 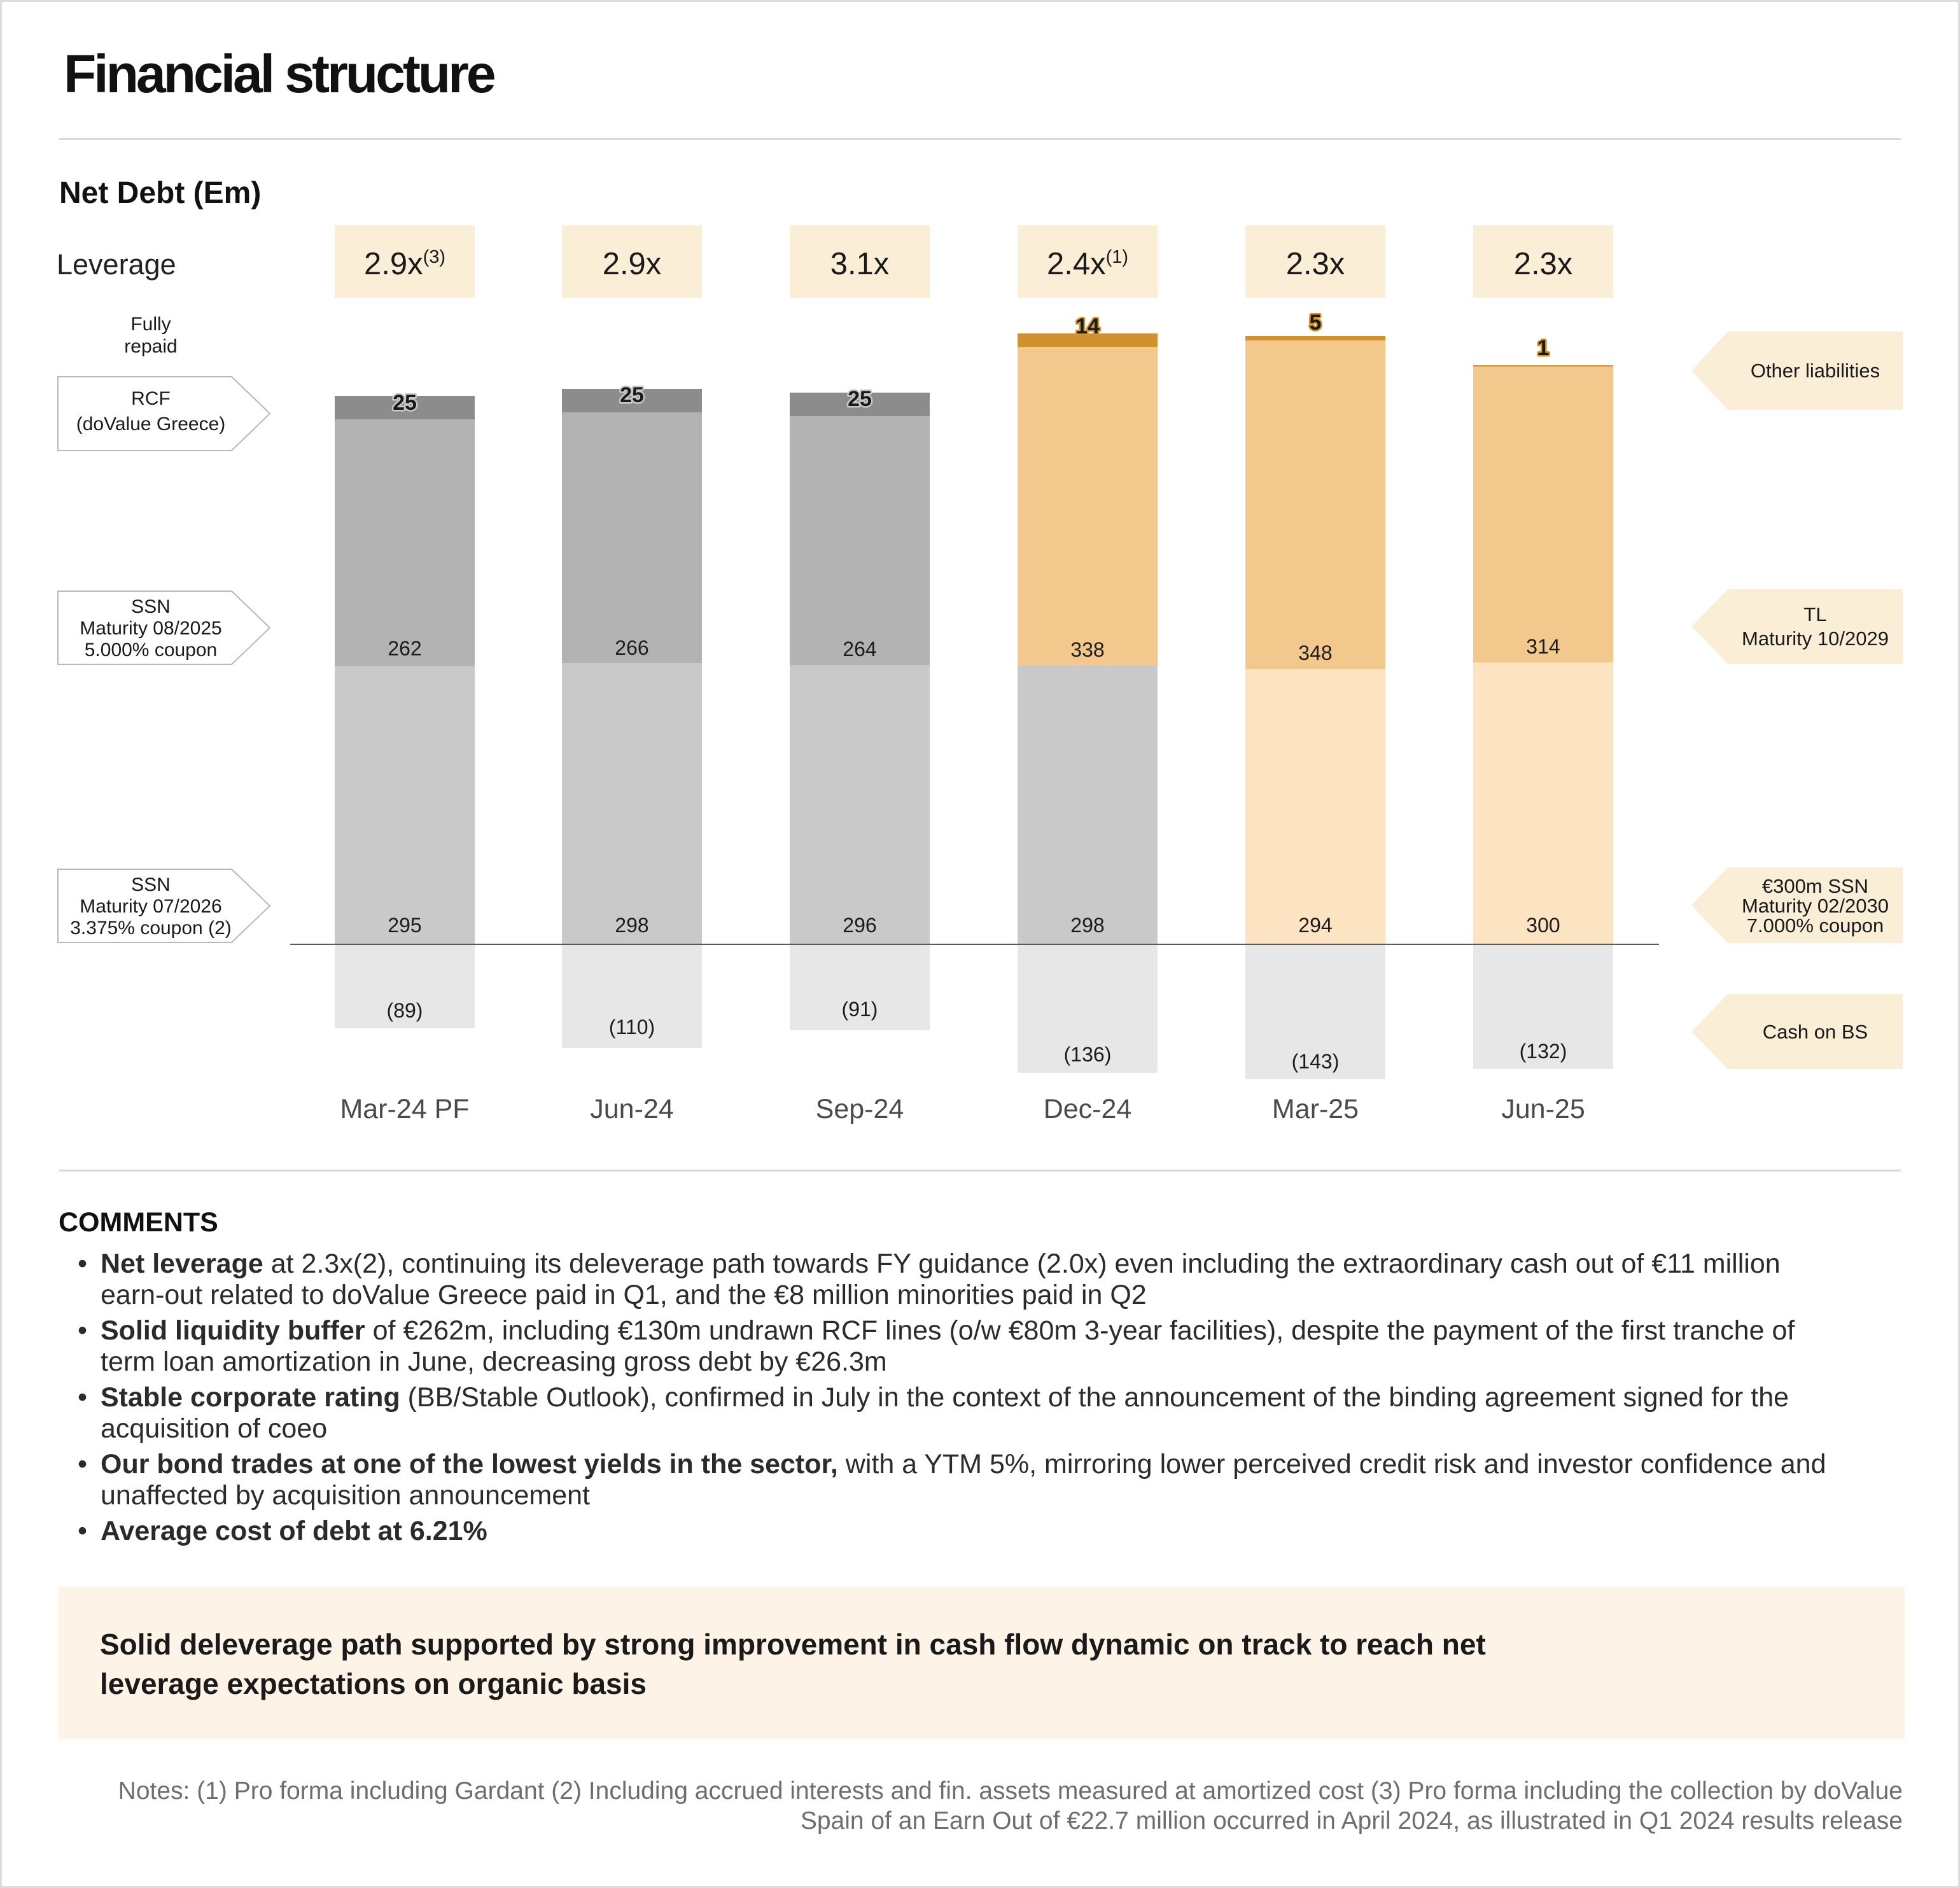 What do you see at coordinates (1087, 326) in the screenshot?
I see `svg-text: 14` at bounding box center [1087, 326].